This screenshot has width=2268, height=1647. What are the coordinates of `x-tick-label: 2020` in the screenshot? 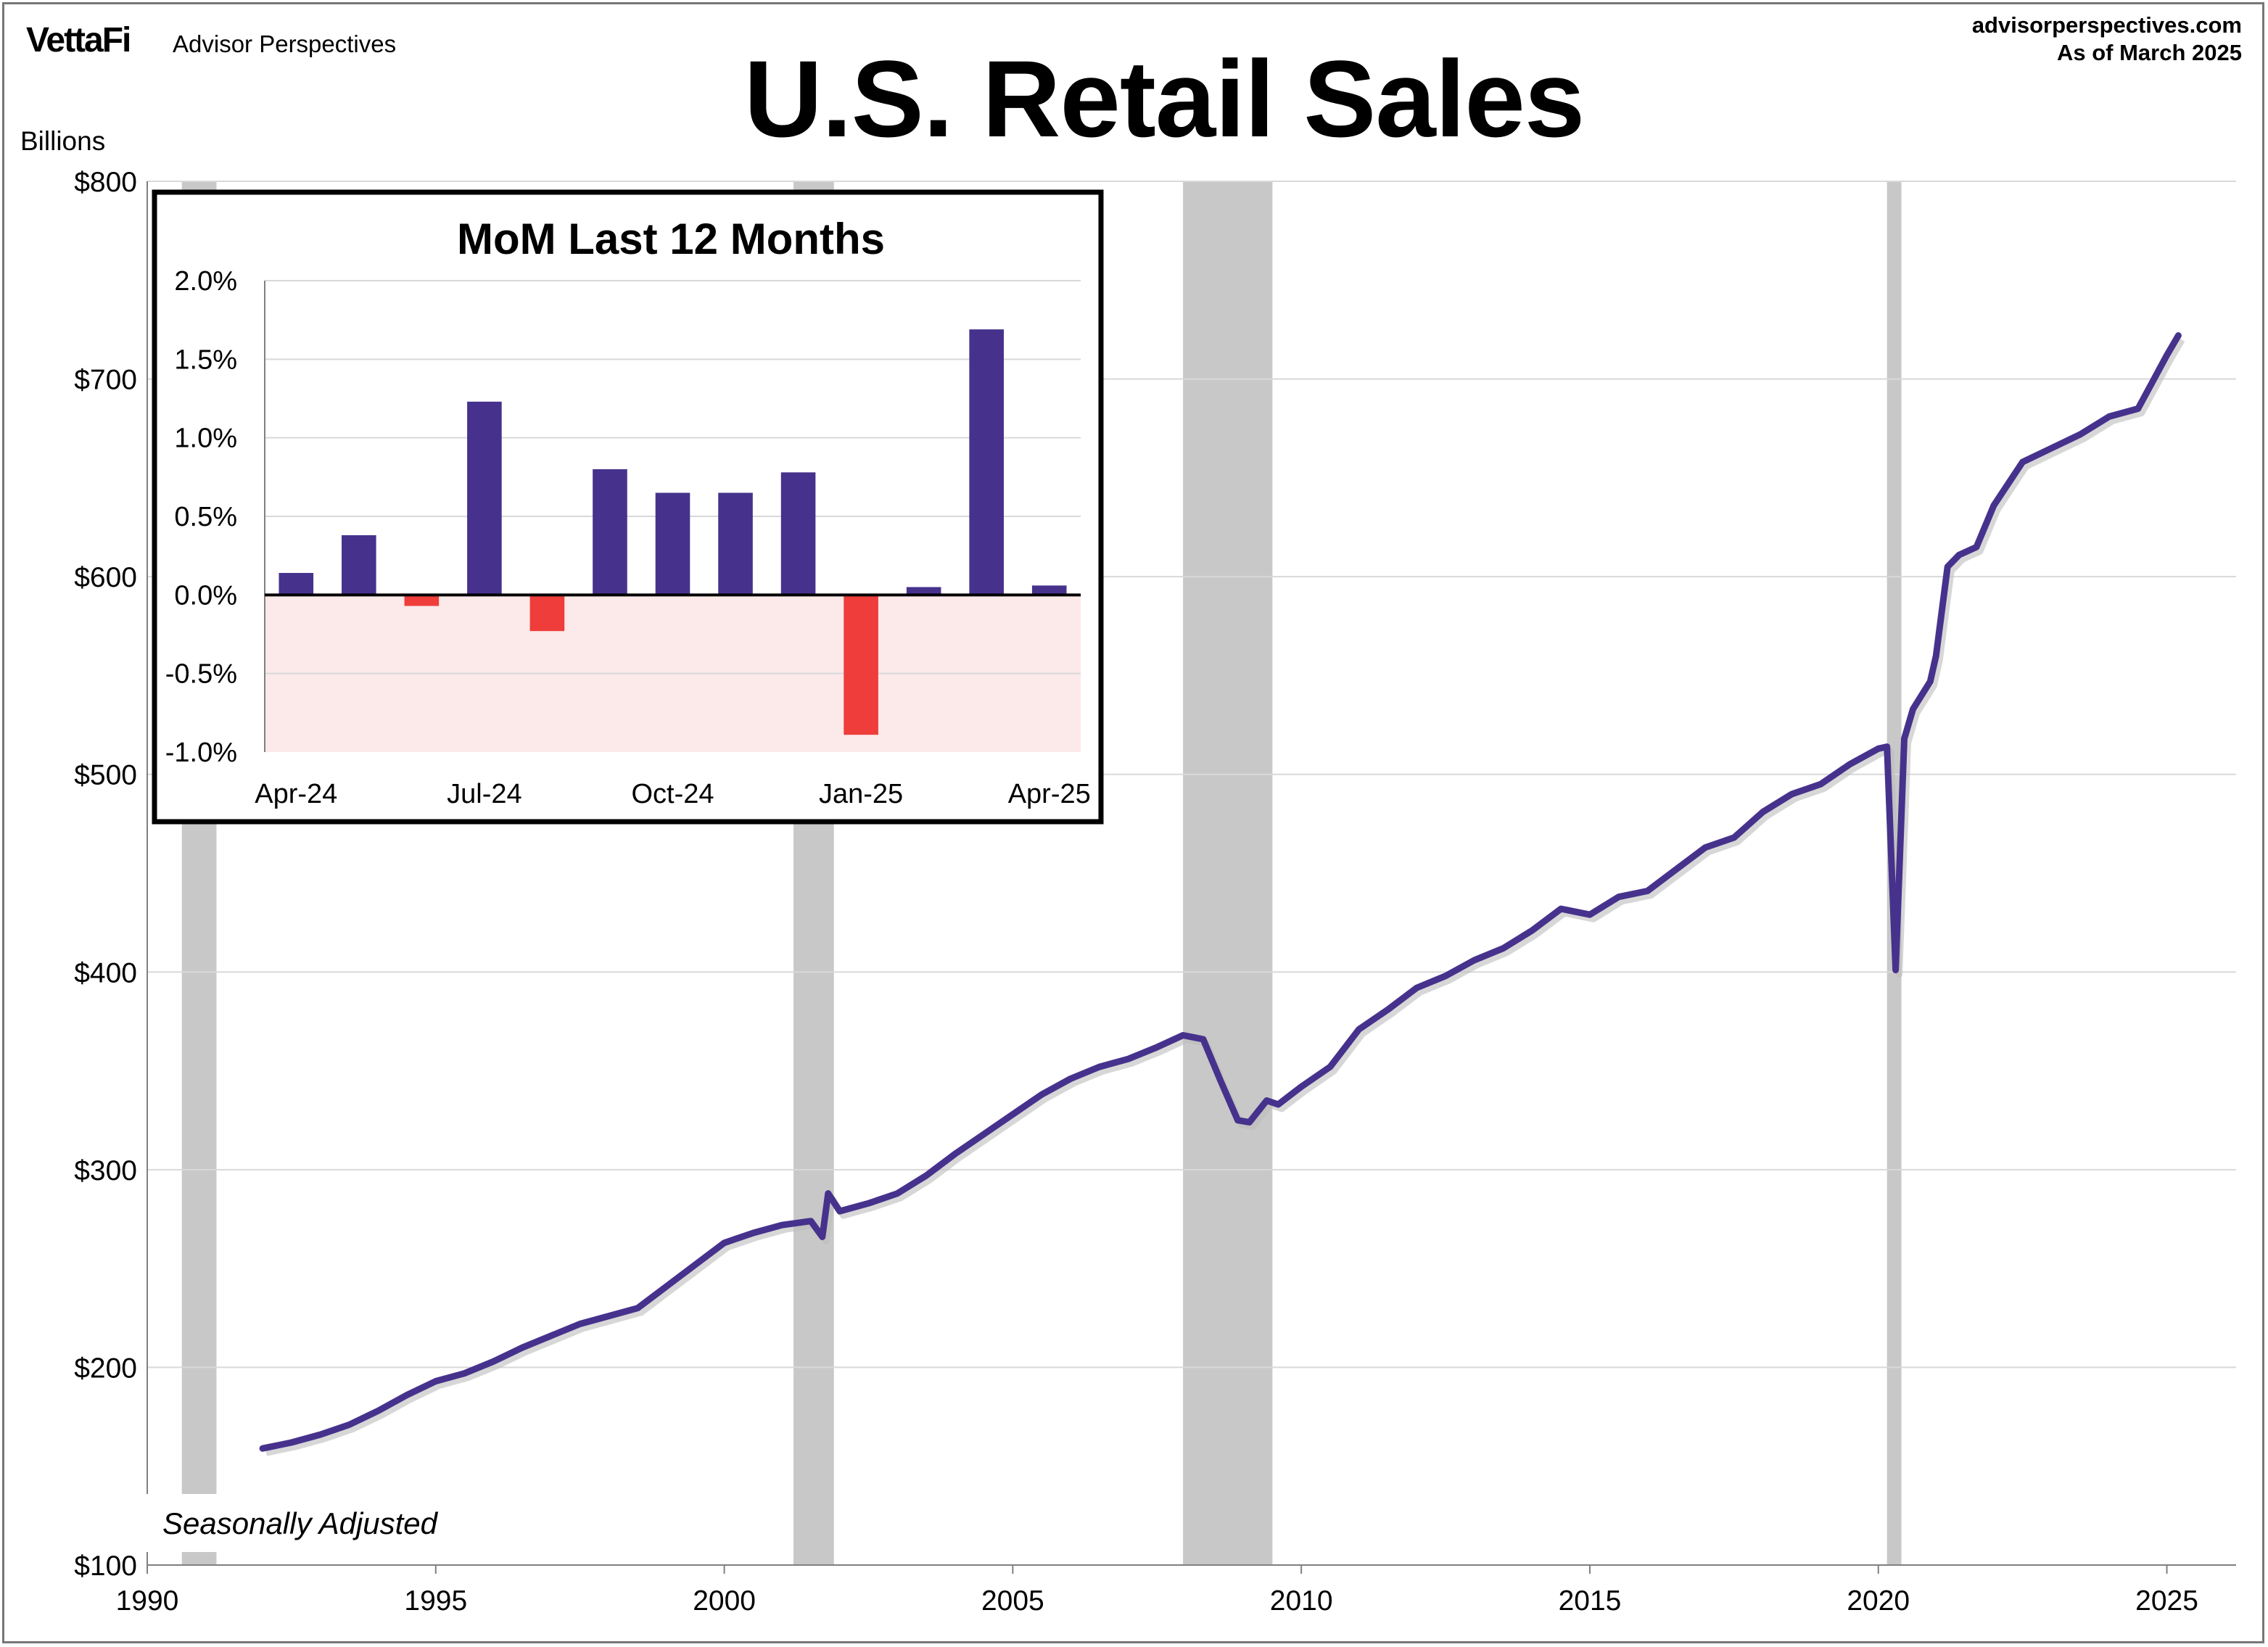 It's located at (1879, 1601).